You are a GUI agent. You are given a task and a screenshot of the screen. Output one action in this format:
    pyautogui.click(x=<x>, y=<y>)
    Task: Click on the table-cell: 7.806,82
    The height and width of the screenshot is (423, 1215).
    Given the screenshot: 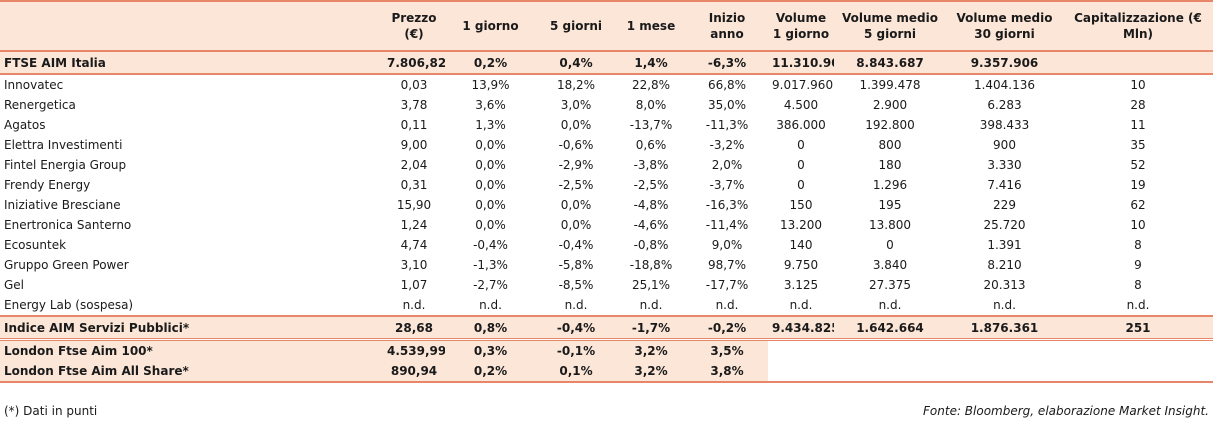 What is the action you would take?
    pyautogui.click(x=414, y=62)
    